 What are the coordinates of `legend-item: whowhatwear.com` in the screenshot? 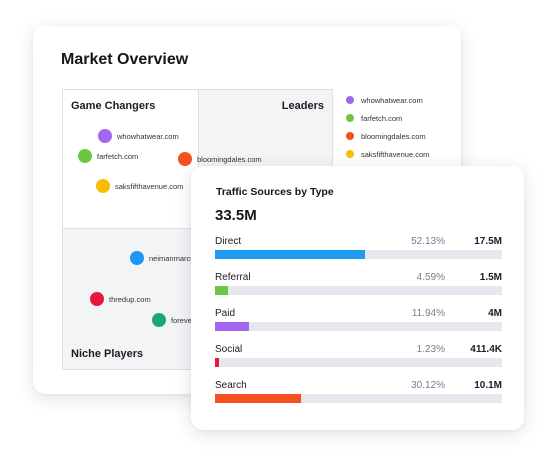 It's located at (387, 100).